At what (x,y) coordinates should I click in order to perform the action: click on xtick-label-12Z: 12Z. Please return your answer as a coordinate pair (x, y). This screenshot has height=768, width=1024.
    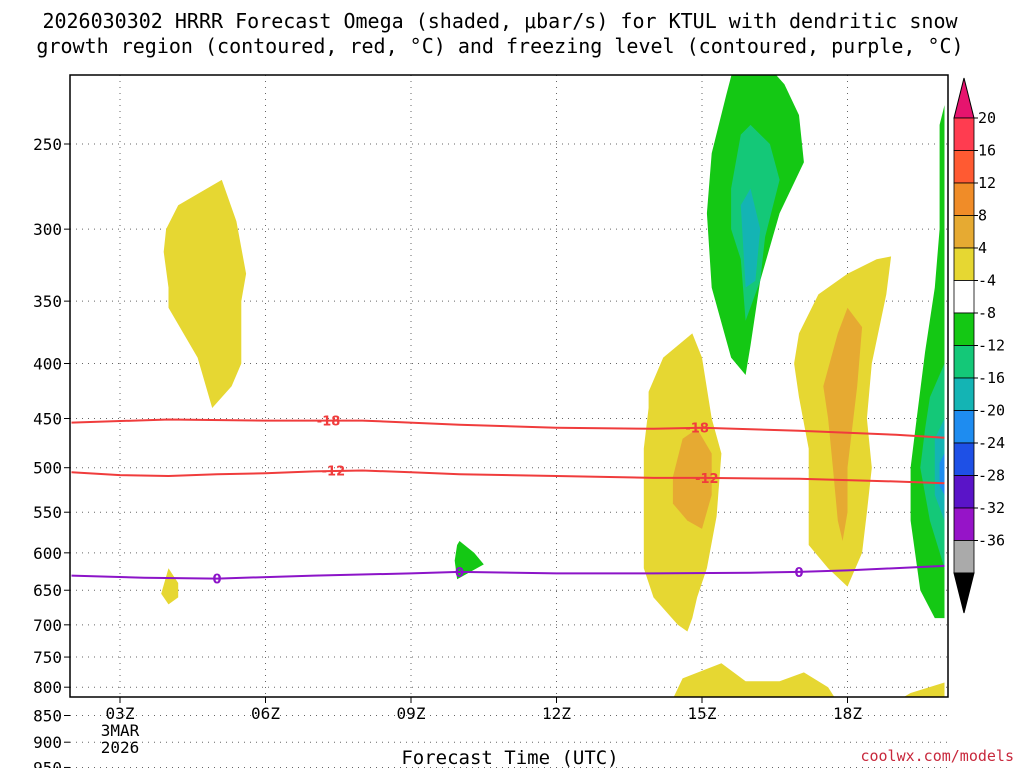
    Looking at the image, I should click on (556, 713).